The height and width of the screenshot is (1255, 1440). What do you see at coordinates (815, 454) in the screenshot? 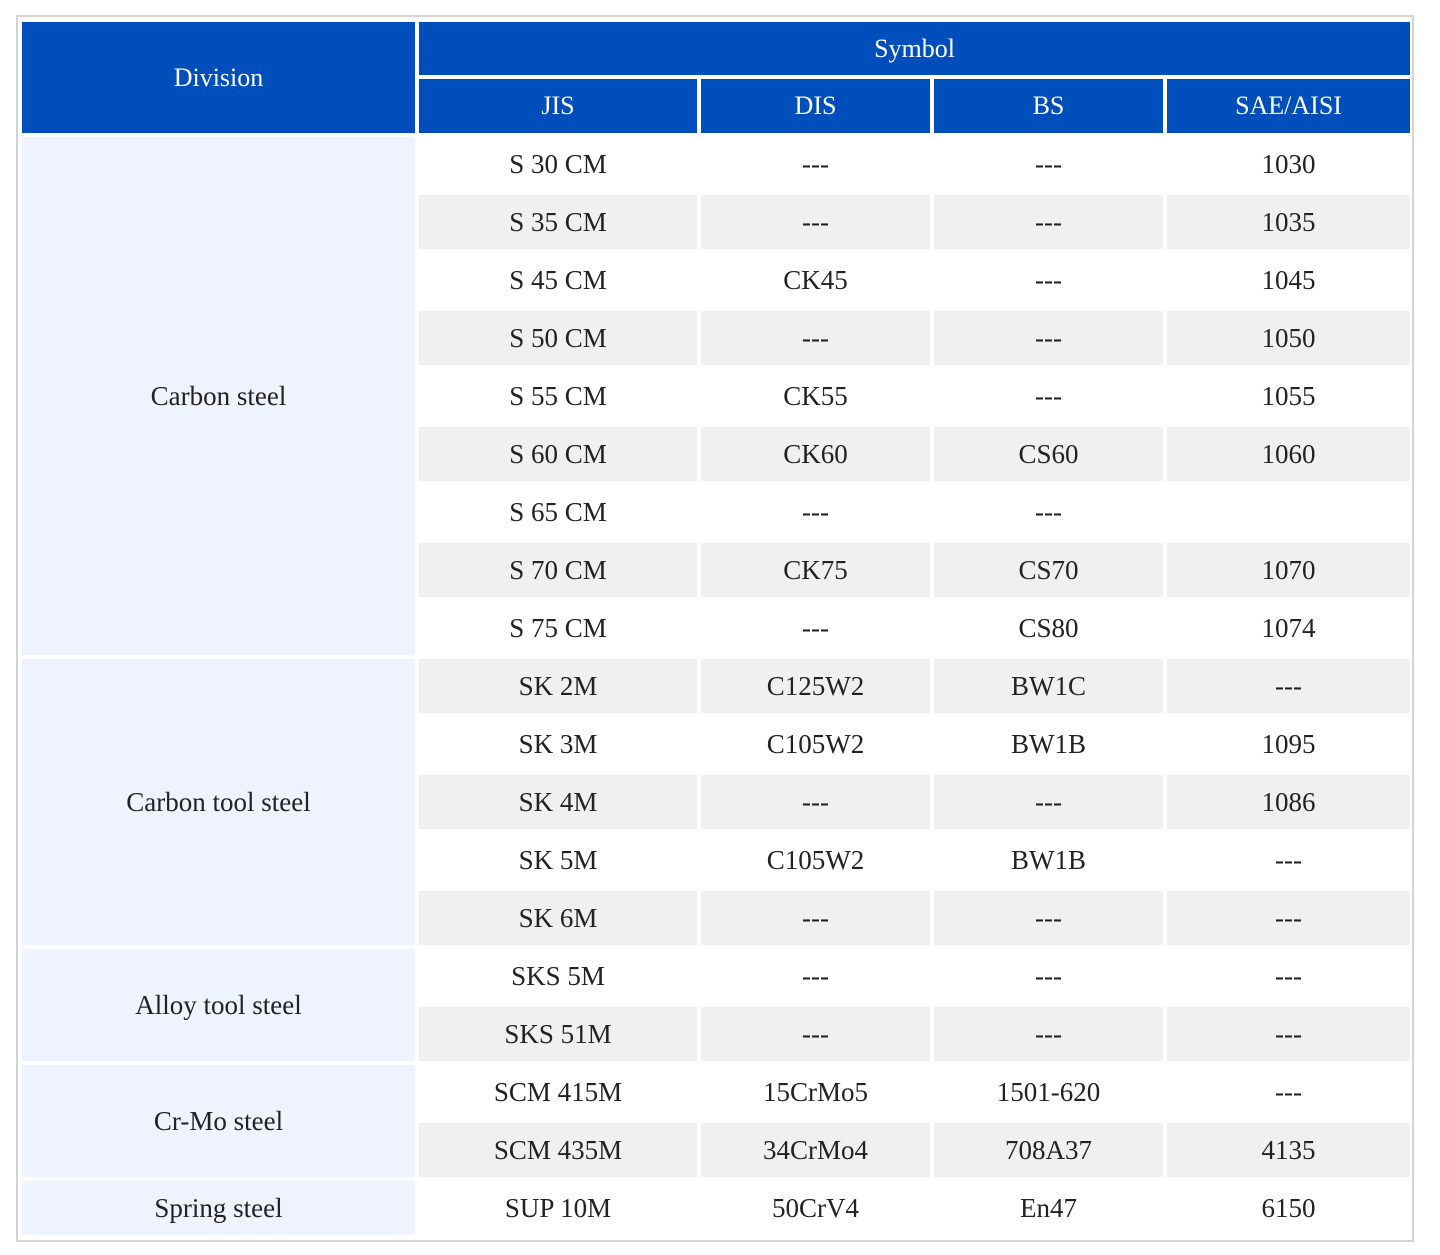
I see `dis-cell: CK60` at bounding box center [815, 454].